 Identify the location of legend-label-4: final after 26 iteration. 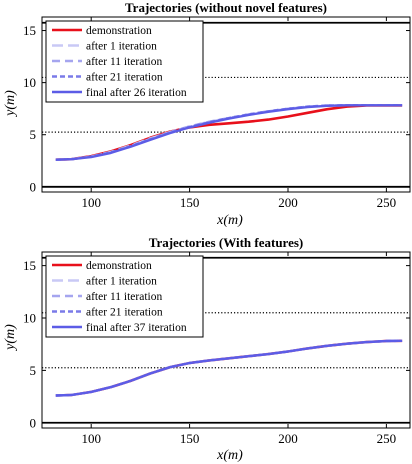
(136, 93).